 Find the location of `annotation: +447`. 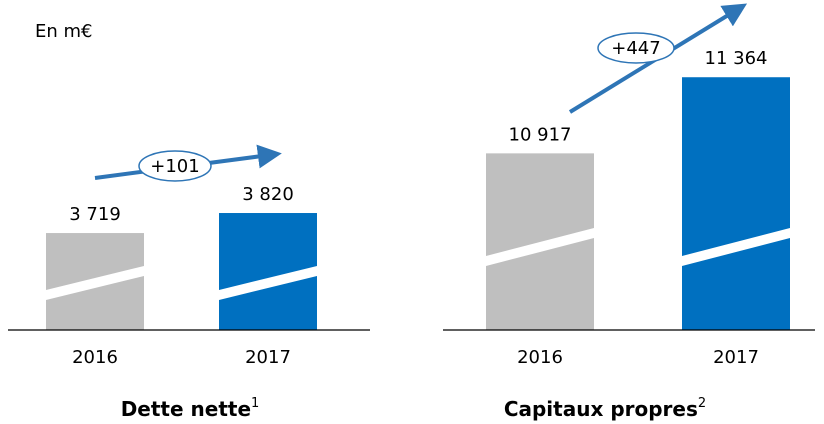

annotation: +447 is located at coordinates (635, 48).